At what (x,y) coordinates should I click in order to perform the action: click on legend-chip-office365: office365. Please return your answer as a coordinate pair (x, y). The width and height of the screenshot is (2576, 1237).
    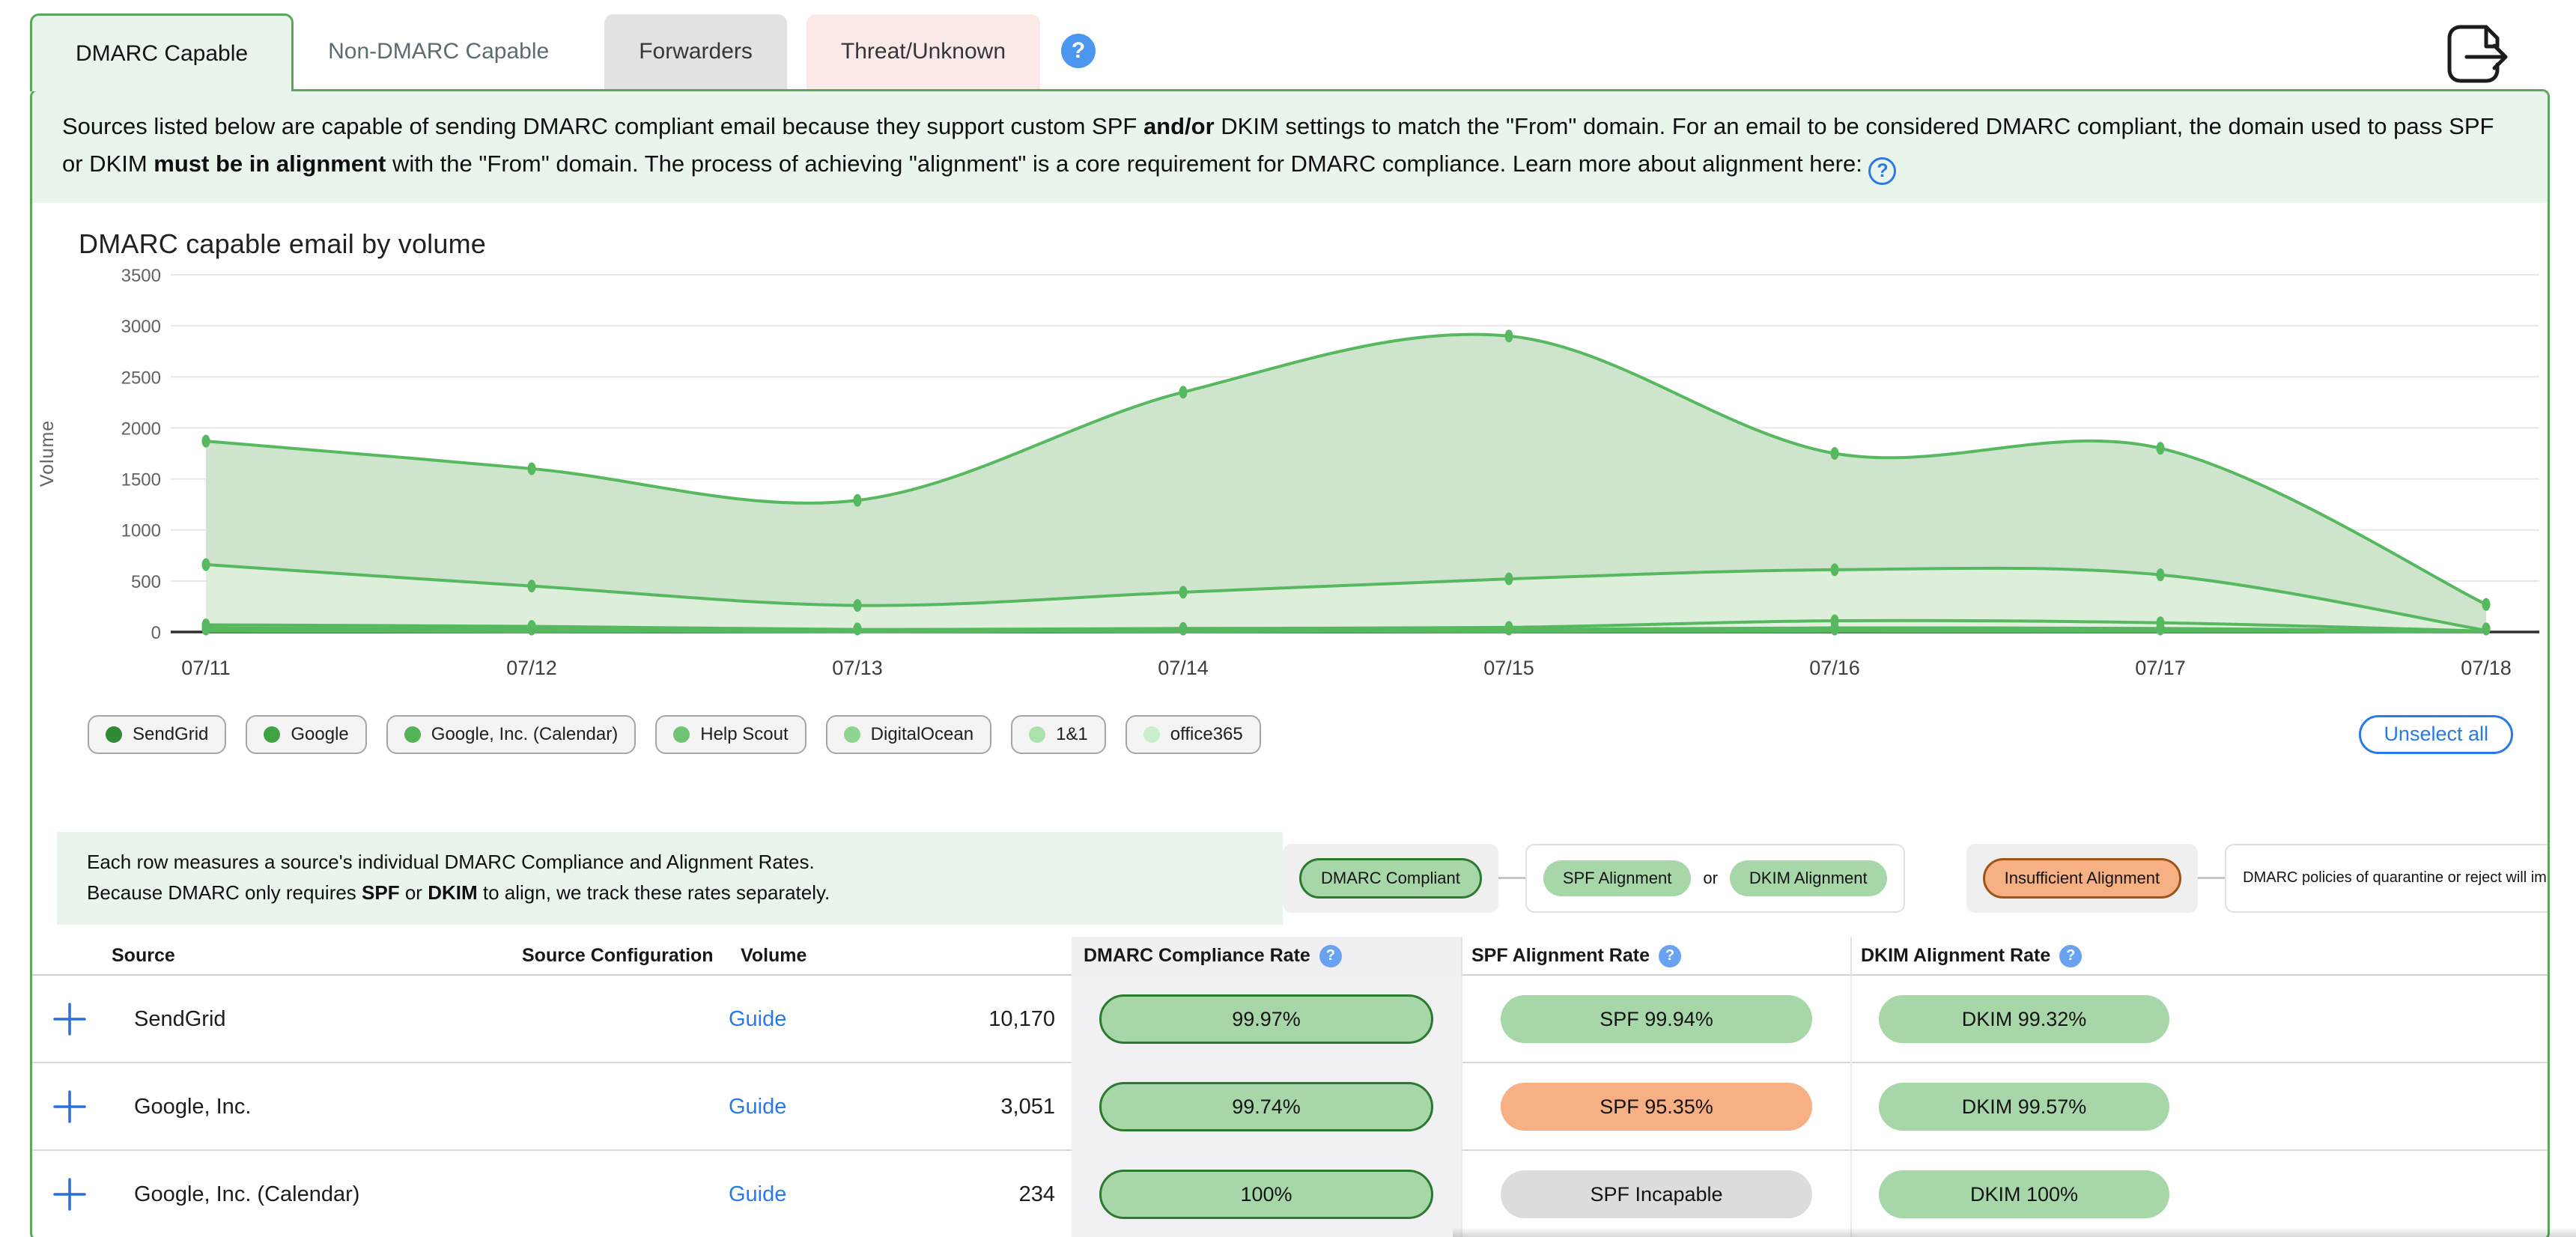
    Looking at the image, I should click on (1193, 734).